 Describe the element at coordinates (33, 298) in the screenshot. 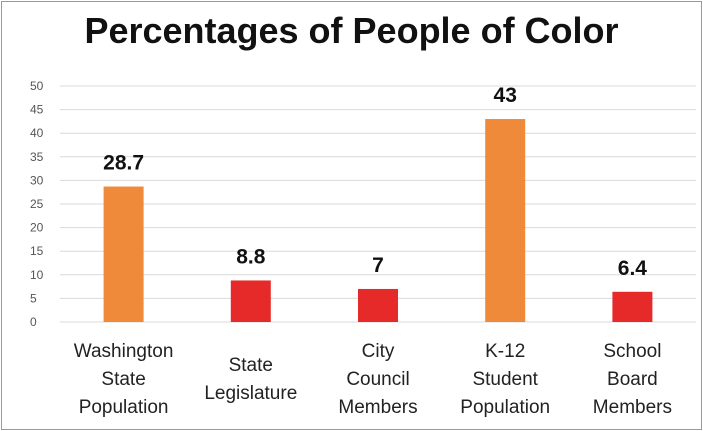

I see `y-tick-label: 5` at that location.